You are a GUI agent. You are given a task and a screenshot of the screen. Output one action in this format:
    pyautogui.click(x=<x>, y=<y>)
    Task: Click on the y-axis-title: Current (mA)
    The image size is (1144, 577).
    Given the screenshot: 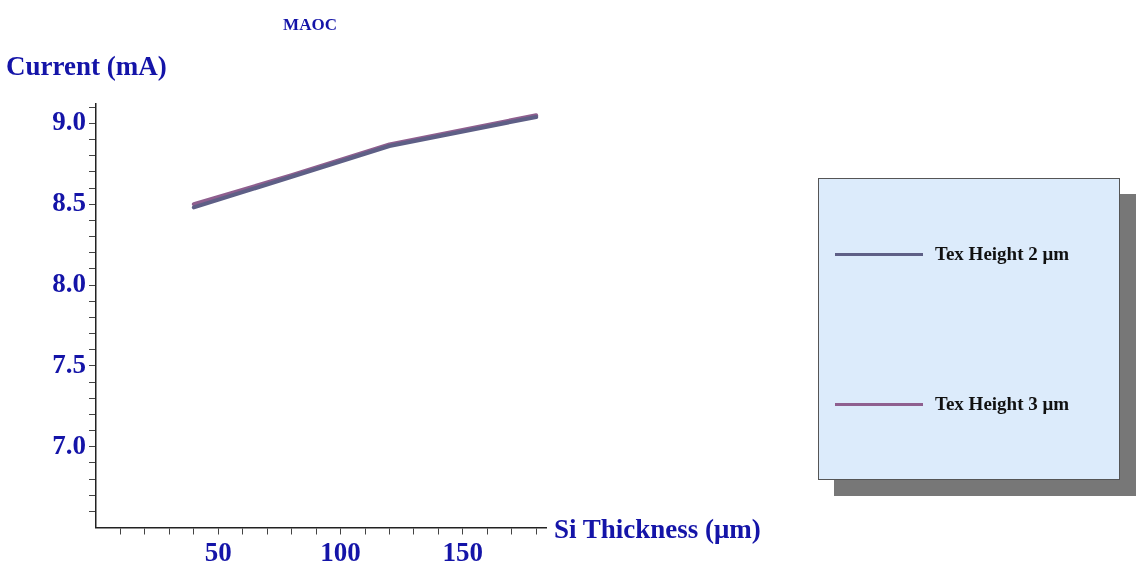 What is the action you would take?
    pyautogui.click(x=86, y=65)
    